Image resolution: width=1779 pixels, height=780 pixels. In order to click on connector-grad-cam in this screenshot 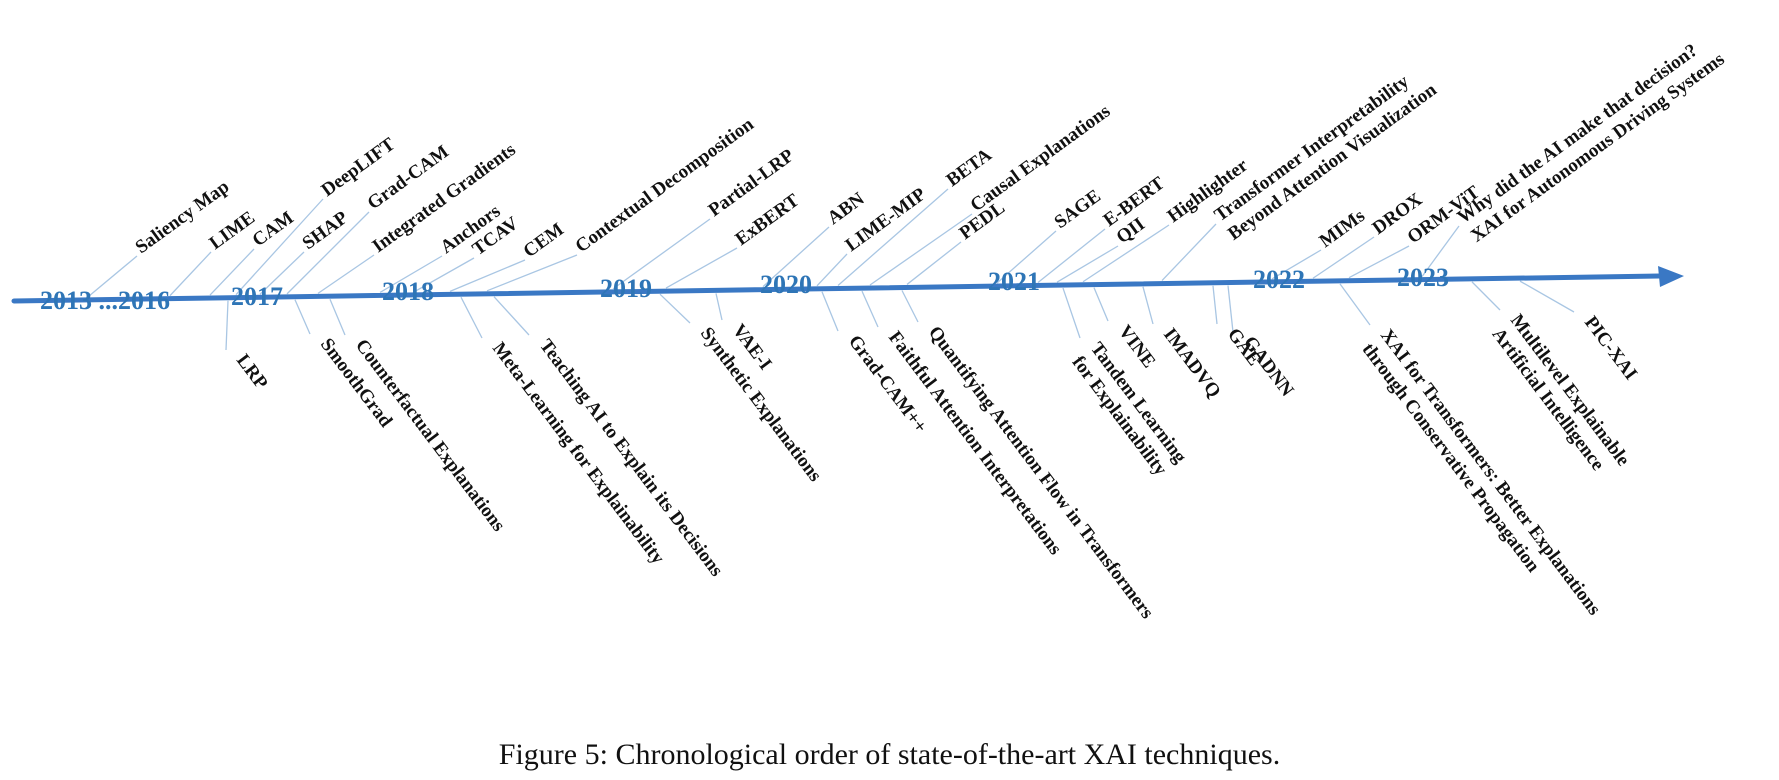, I will do `click(328, 253)`.